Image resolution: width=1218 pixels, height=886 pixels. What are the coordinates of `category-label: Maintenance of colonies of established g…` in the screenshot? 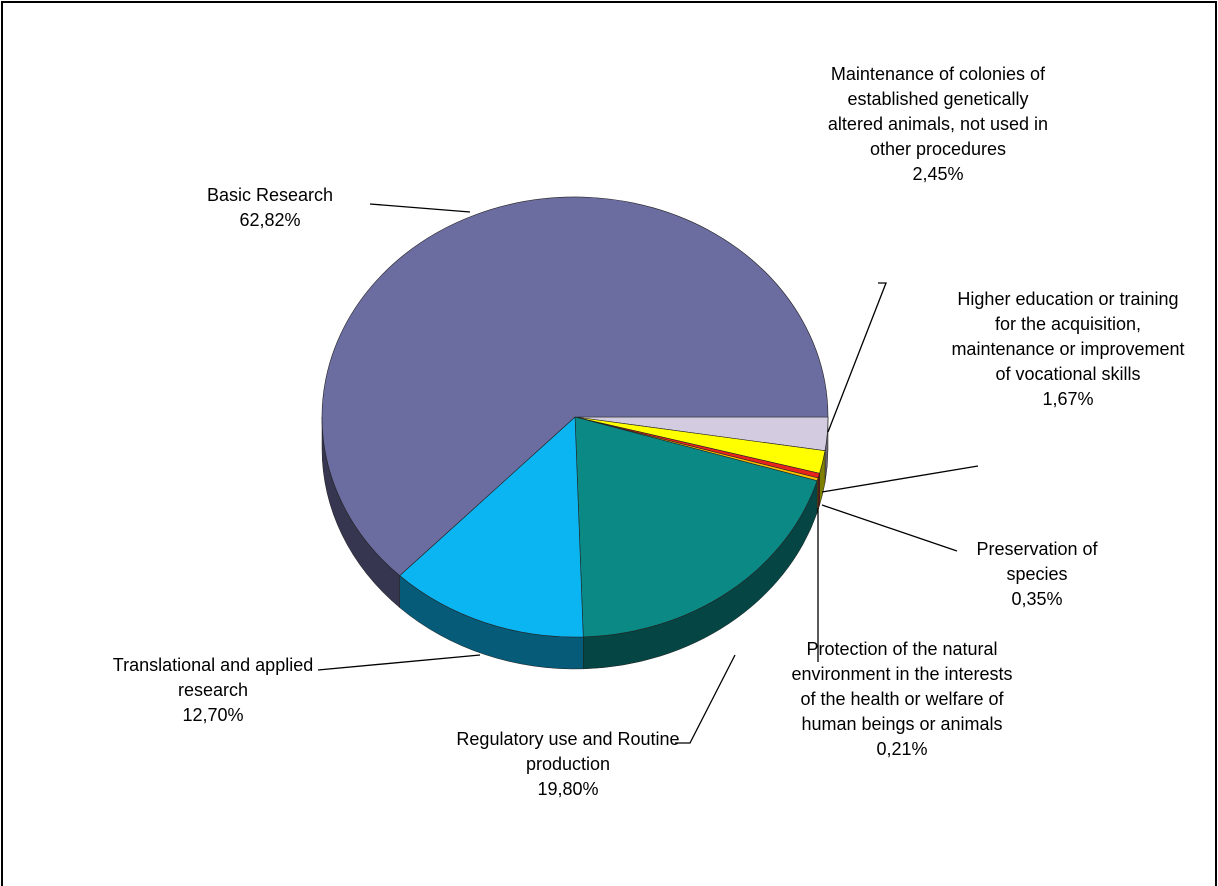 It's located at (938, 111).